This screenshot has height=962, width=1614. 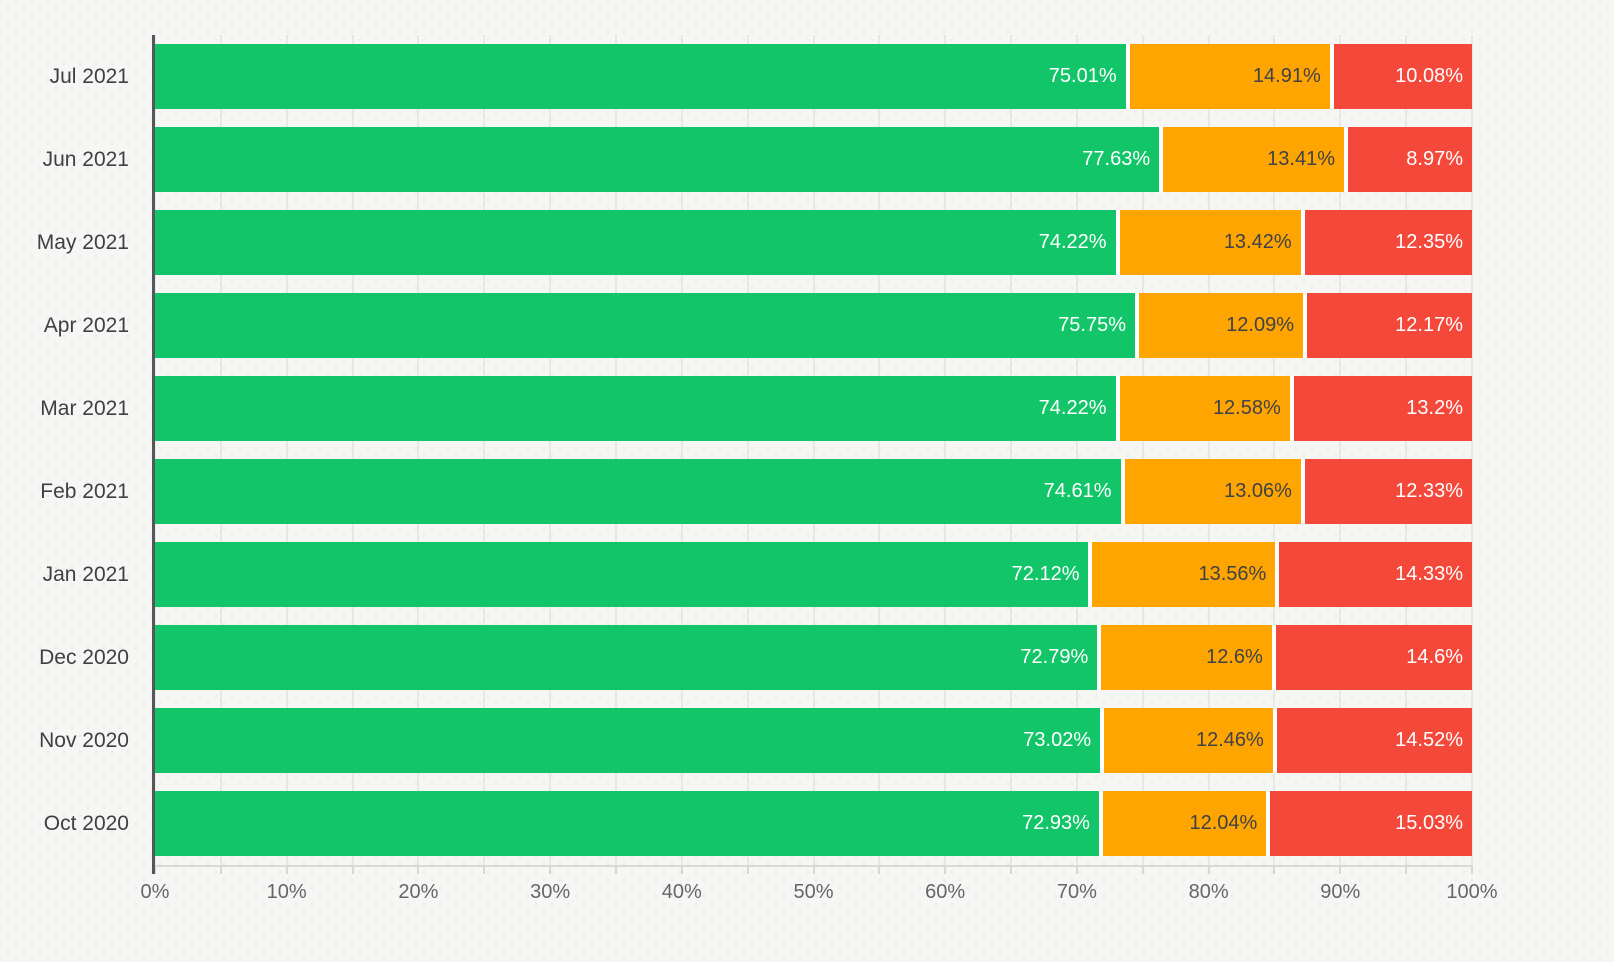 I want to click on bar-segment-orange: 13.56%, so click(x=1182, y=574).